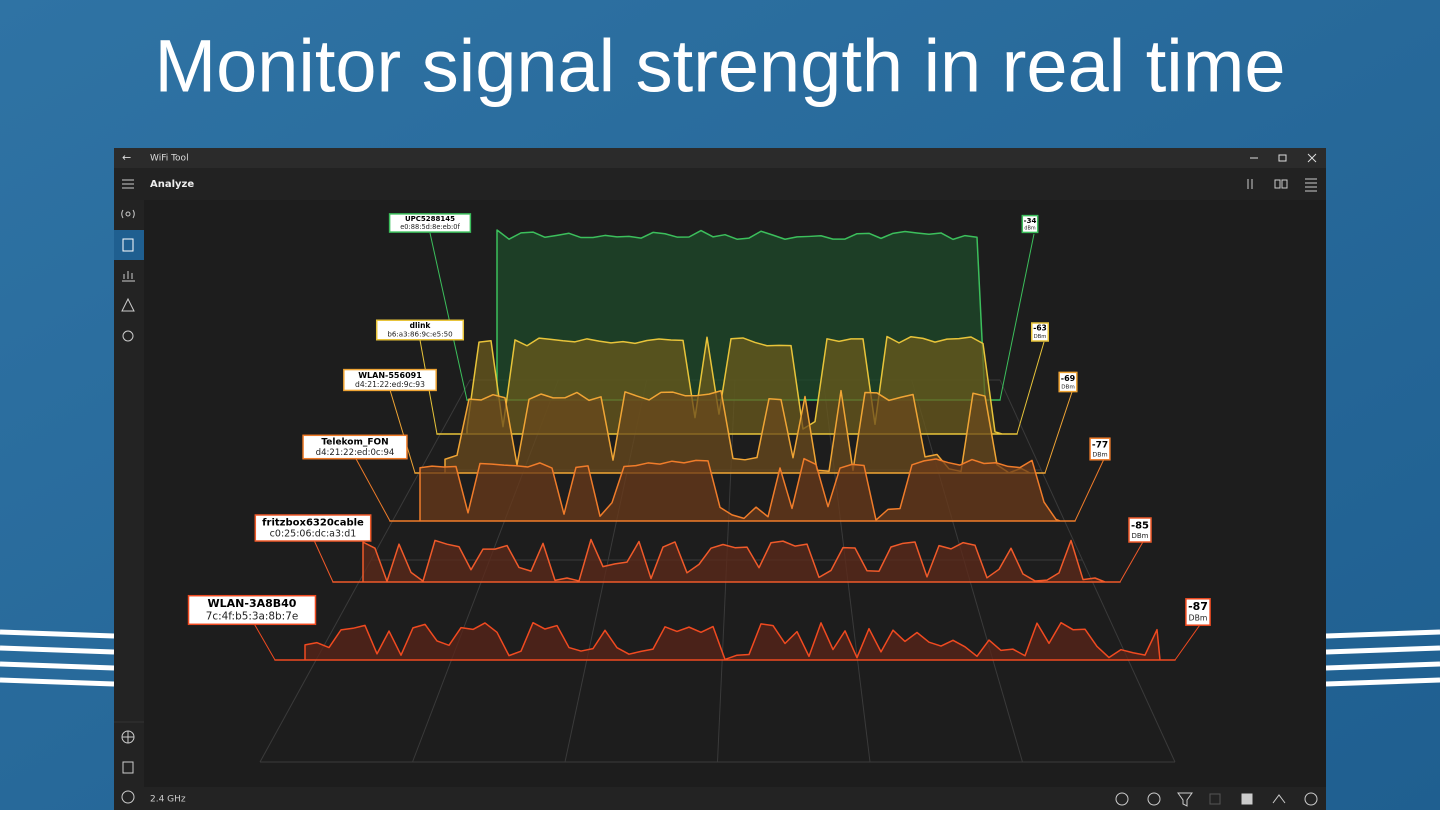  What do you see at coordinates (313, 523) in the screenshot?
I see `network-ssid: fritzbox6320cable` at bounding box center [313, 523].